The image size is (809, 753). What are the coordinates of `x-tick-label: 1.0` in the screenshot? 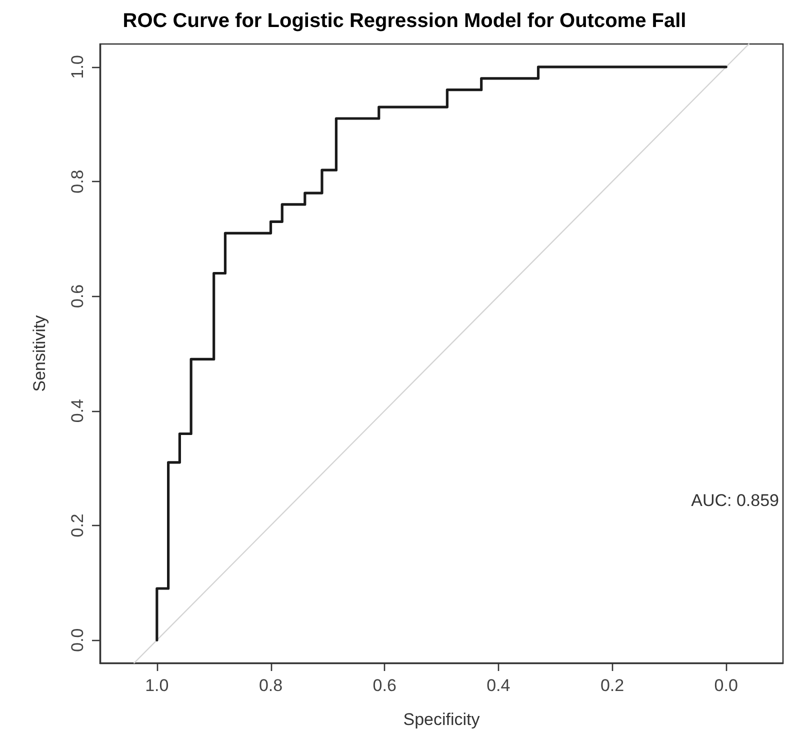 It's located at (157, 685).